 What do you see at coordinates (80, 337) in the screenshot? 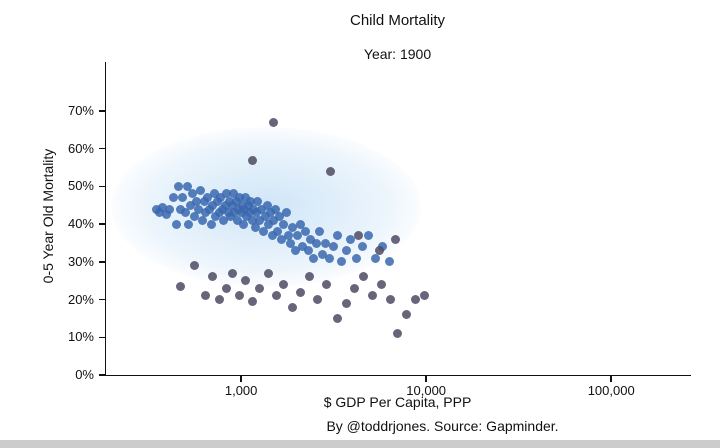
I see `y-tick-label: 10%` at bounding box center [80, 337].